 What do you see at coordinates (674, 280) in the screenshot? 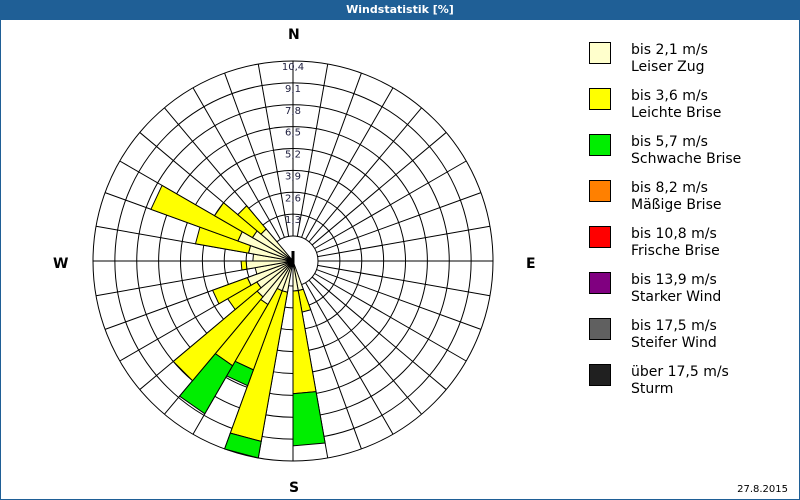
I see `legend-range: bis 13,9 m/s` at bounding box center [674, 280].